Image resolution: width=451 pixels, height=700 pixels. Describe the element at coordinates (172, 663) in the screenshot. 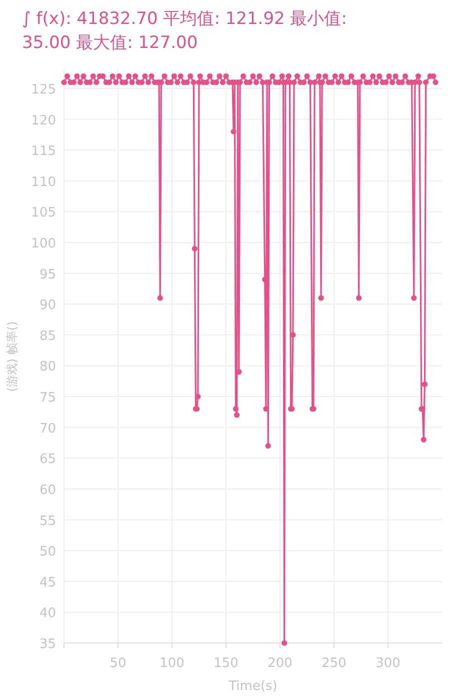

I see `x-tick-label: 100` at that location.